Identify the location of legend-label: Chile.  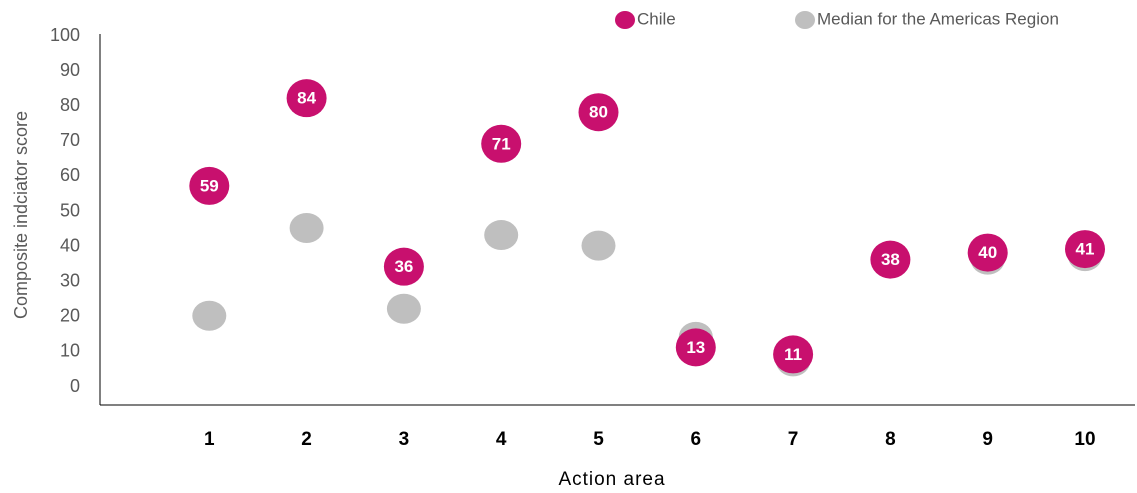
(656, 18).